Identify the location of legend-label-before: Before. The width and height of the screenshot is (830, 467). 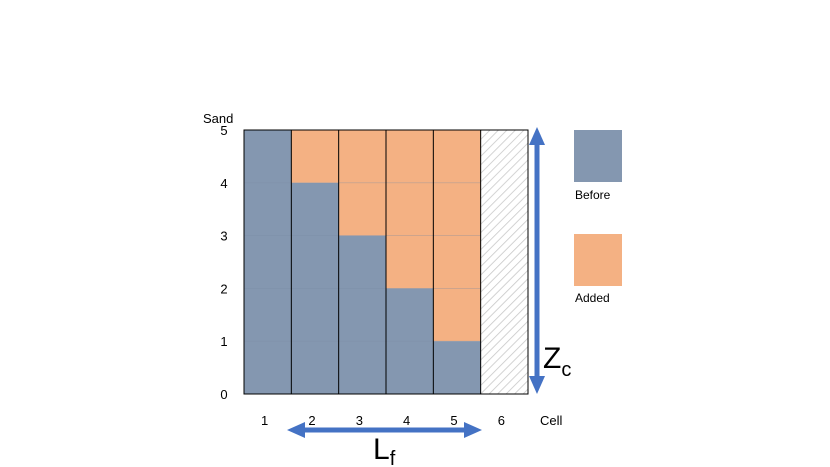
(593, 195).